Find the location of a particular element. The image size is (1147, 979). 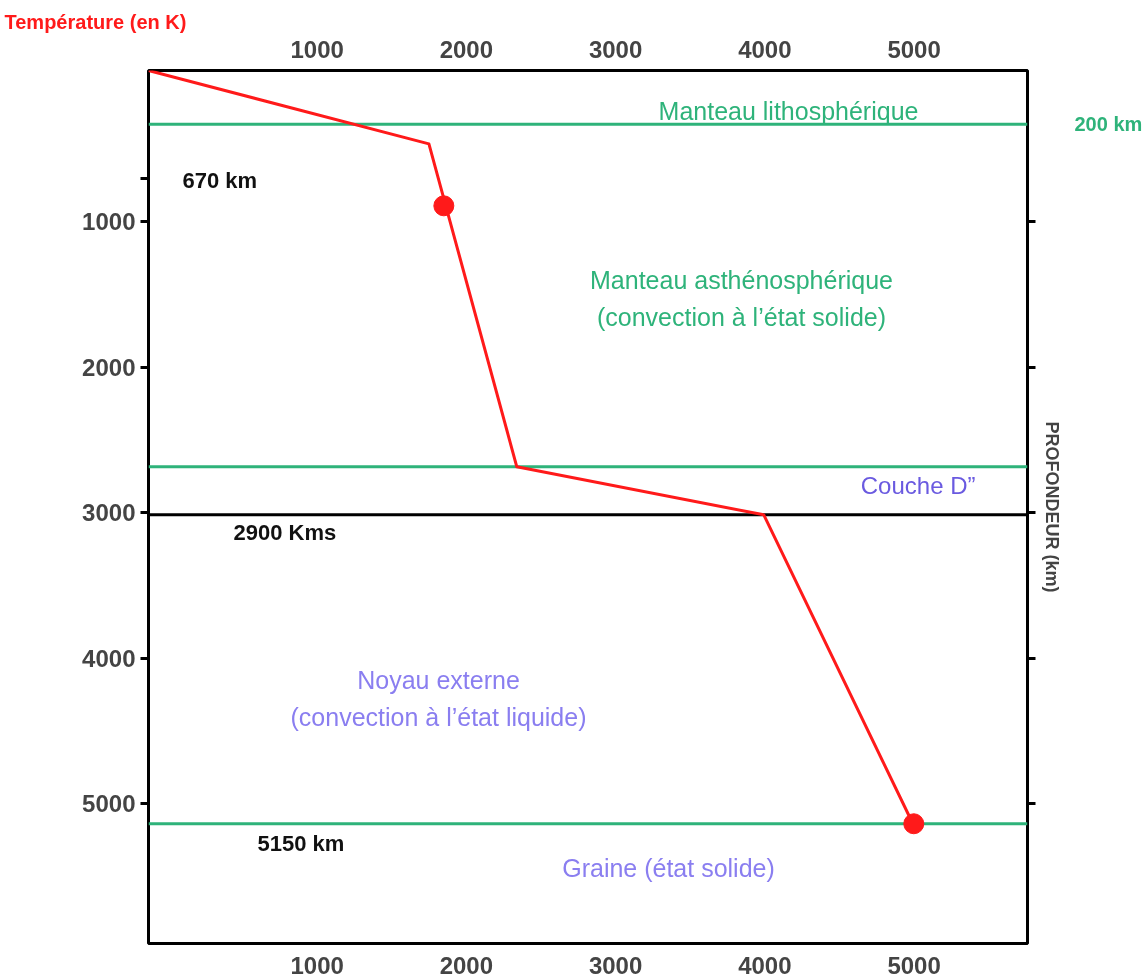

annotation: (convection à l’état liquide) is located at coordinates (438, 716).